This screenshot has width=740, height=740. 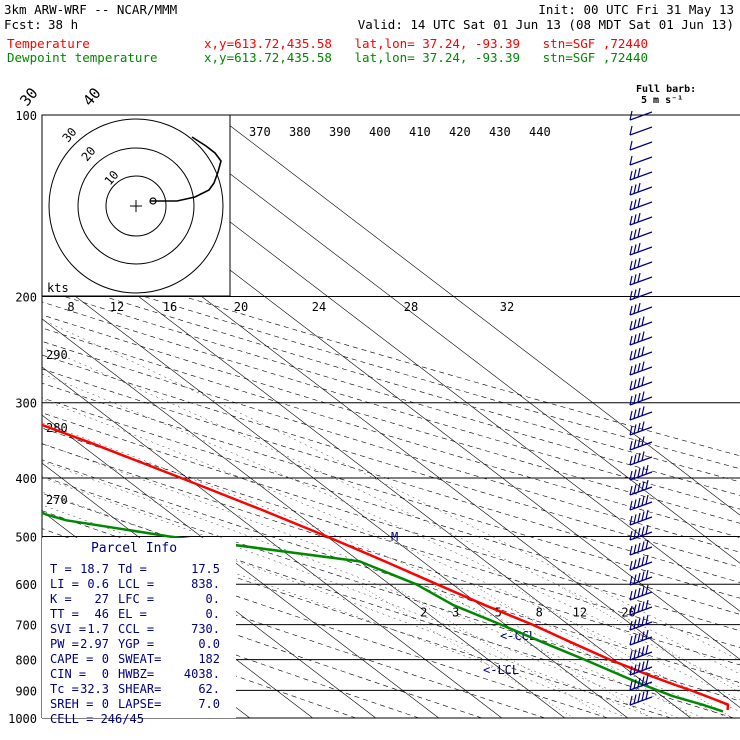 What do you see at coordinates (500, 132) in the screenshot?
I see `theta-e-label: 430` at bounding box center [500, 132].